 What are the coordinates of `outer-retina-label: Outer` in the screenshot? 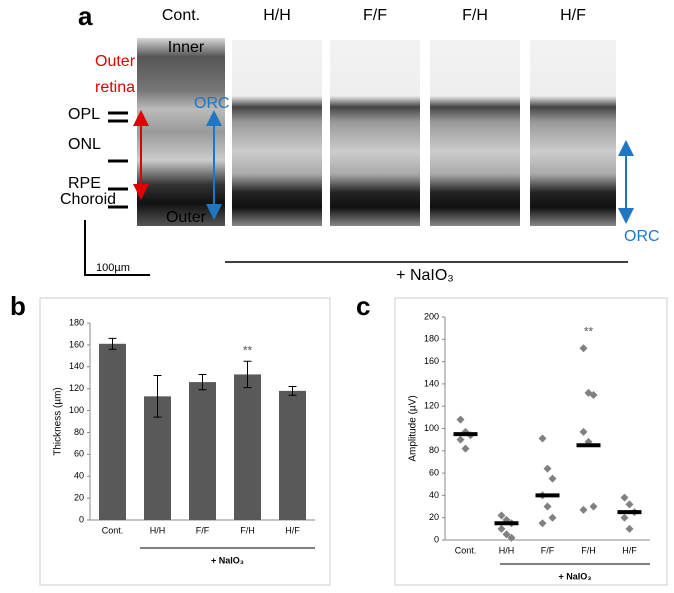 It's located at (115, 61).